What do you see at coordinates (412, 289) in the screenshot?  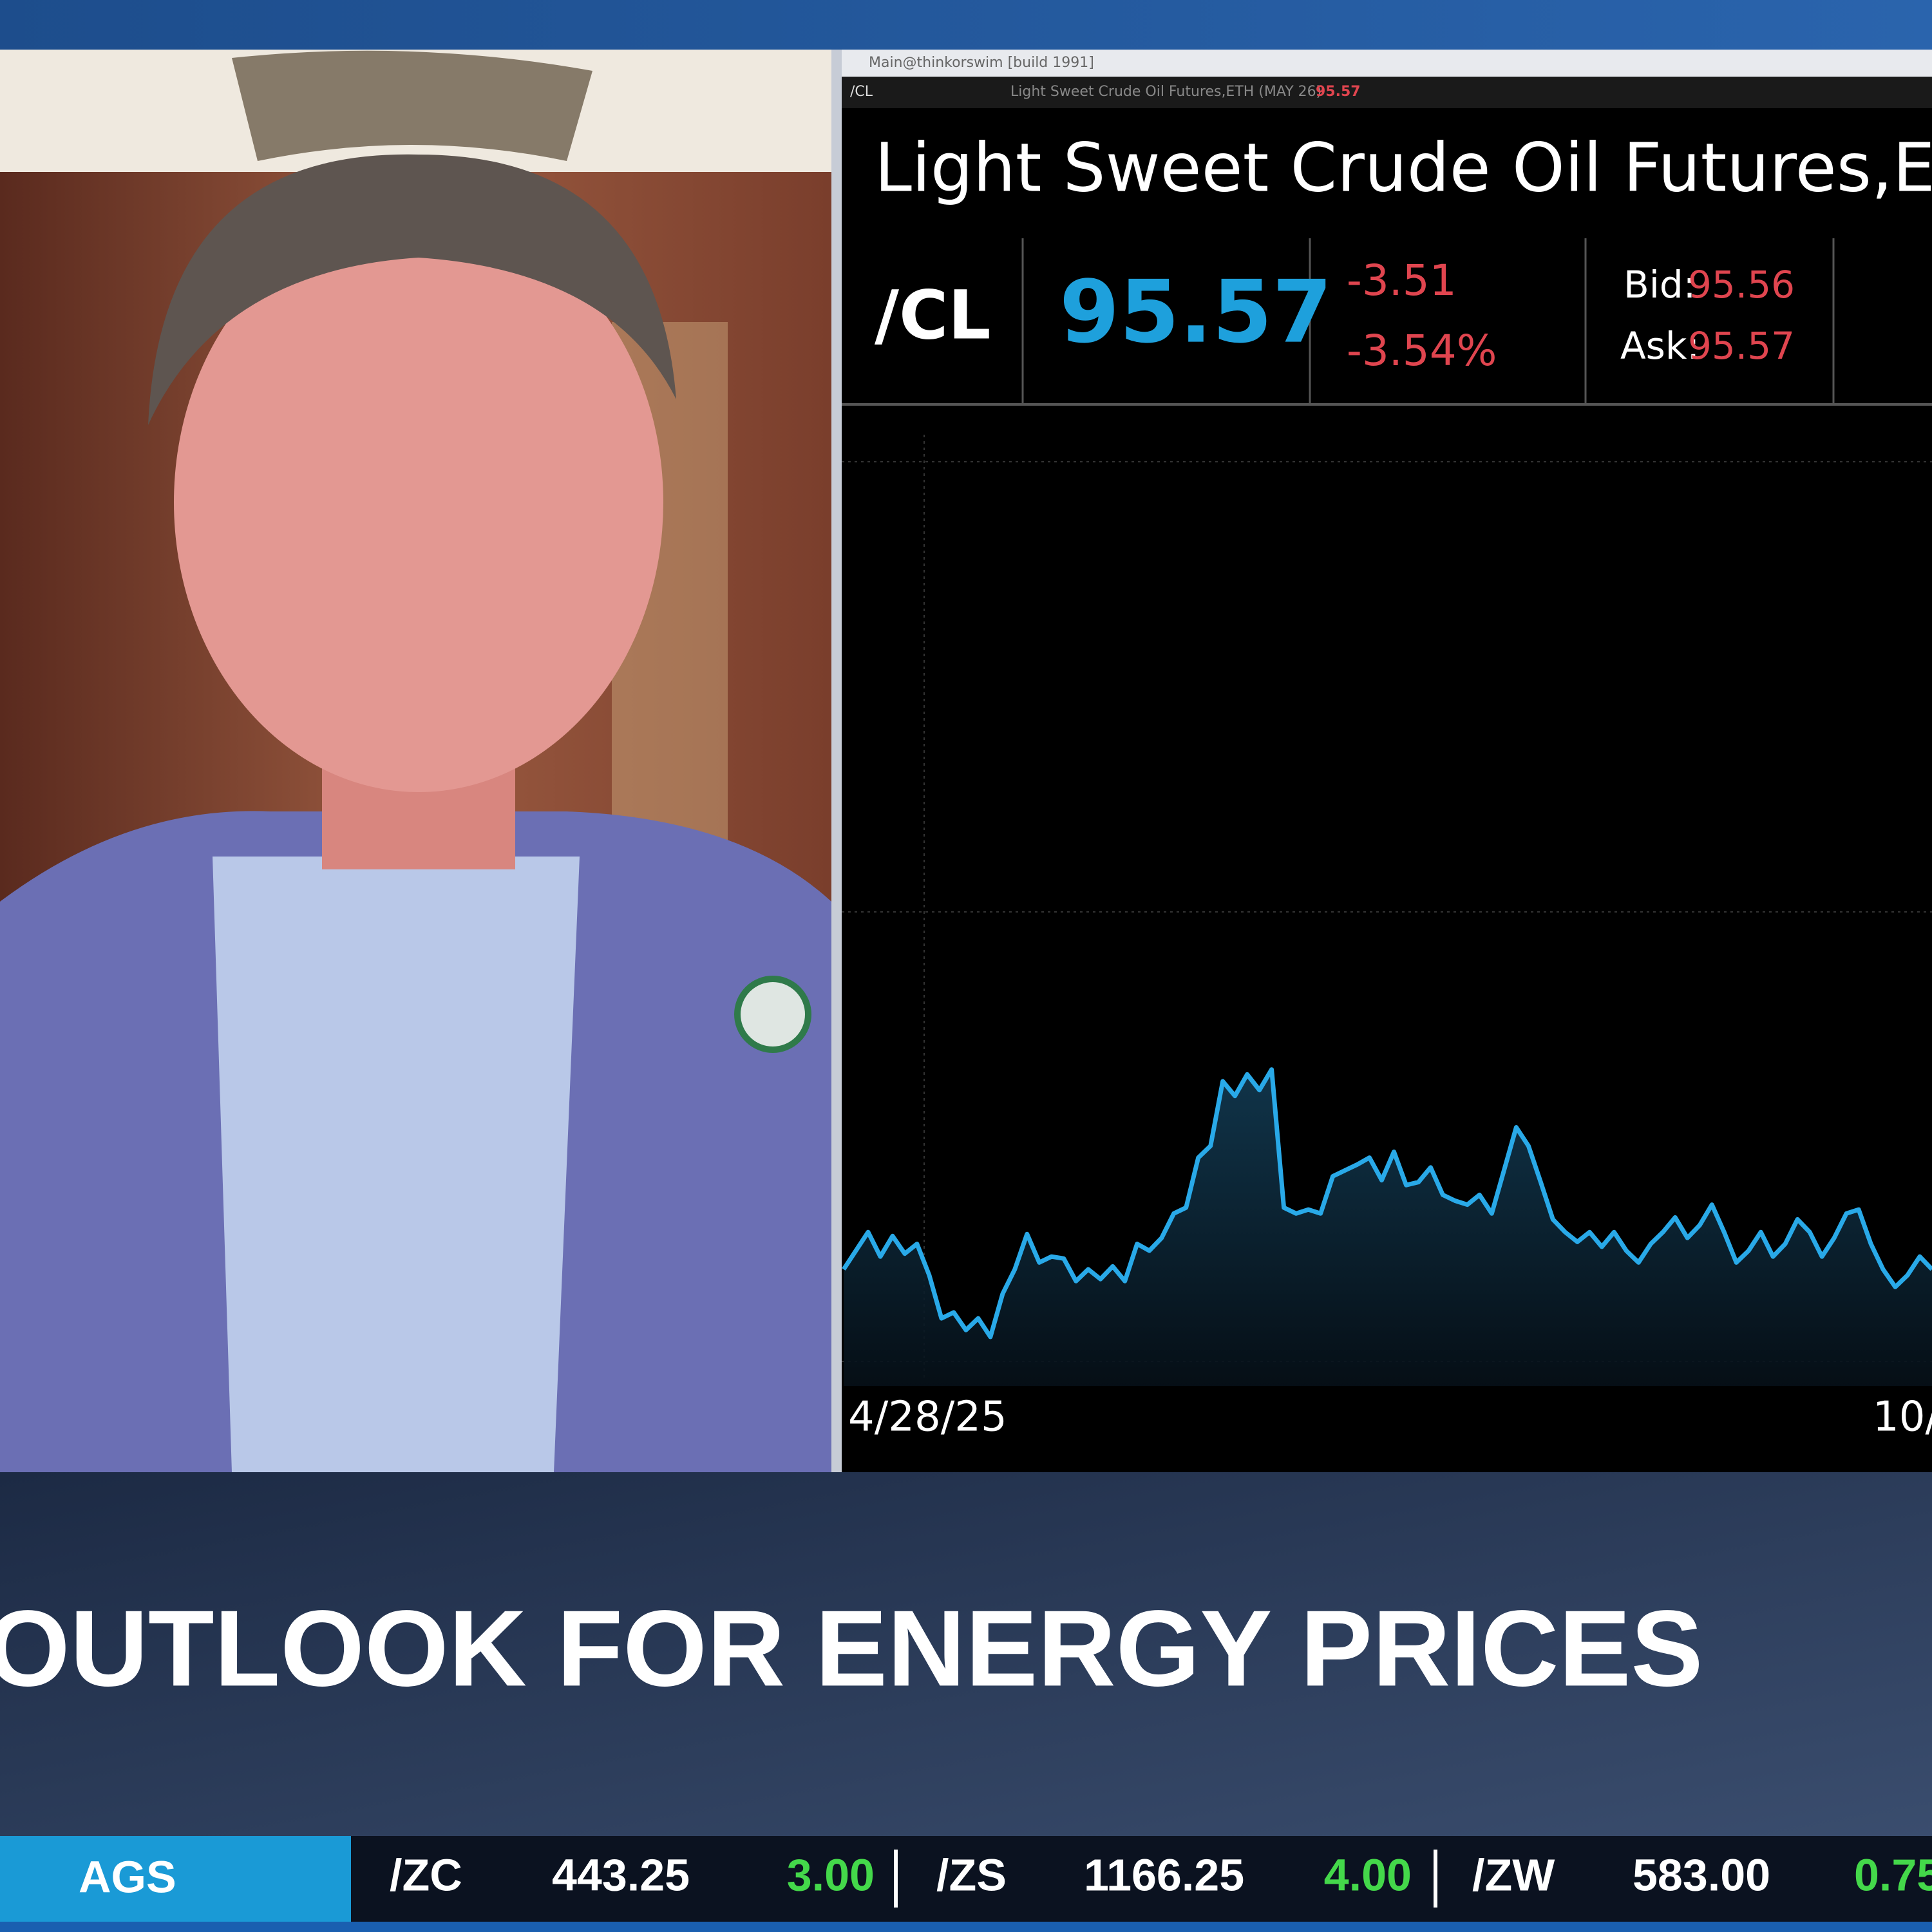 I see `hair` at bounding box center [412, 289].